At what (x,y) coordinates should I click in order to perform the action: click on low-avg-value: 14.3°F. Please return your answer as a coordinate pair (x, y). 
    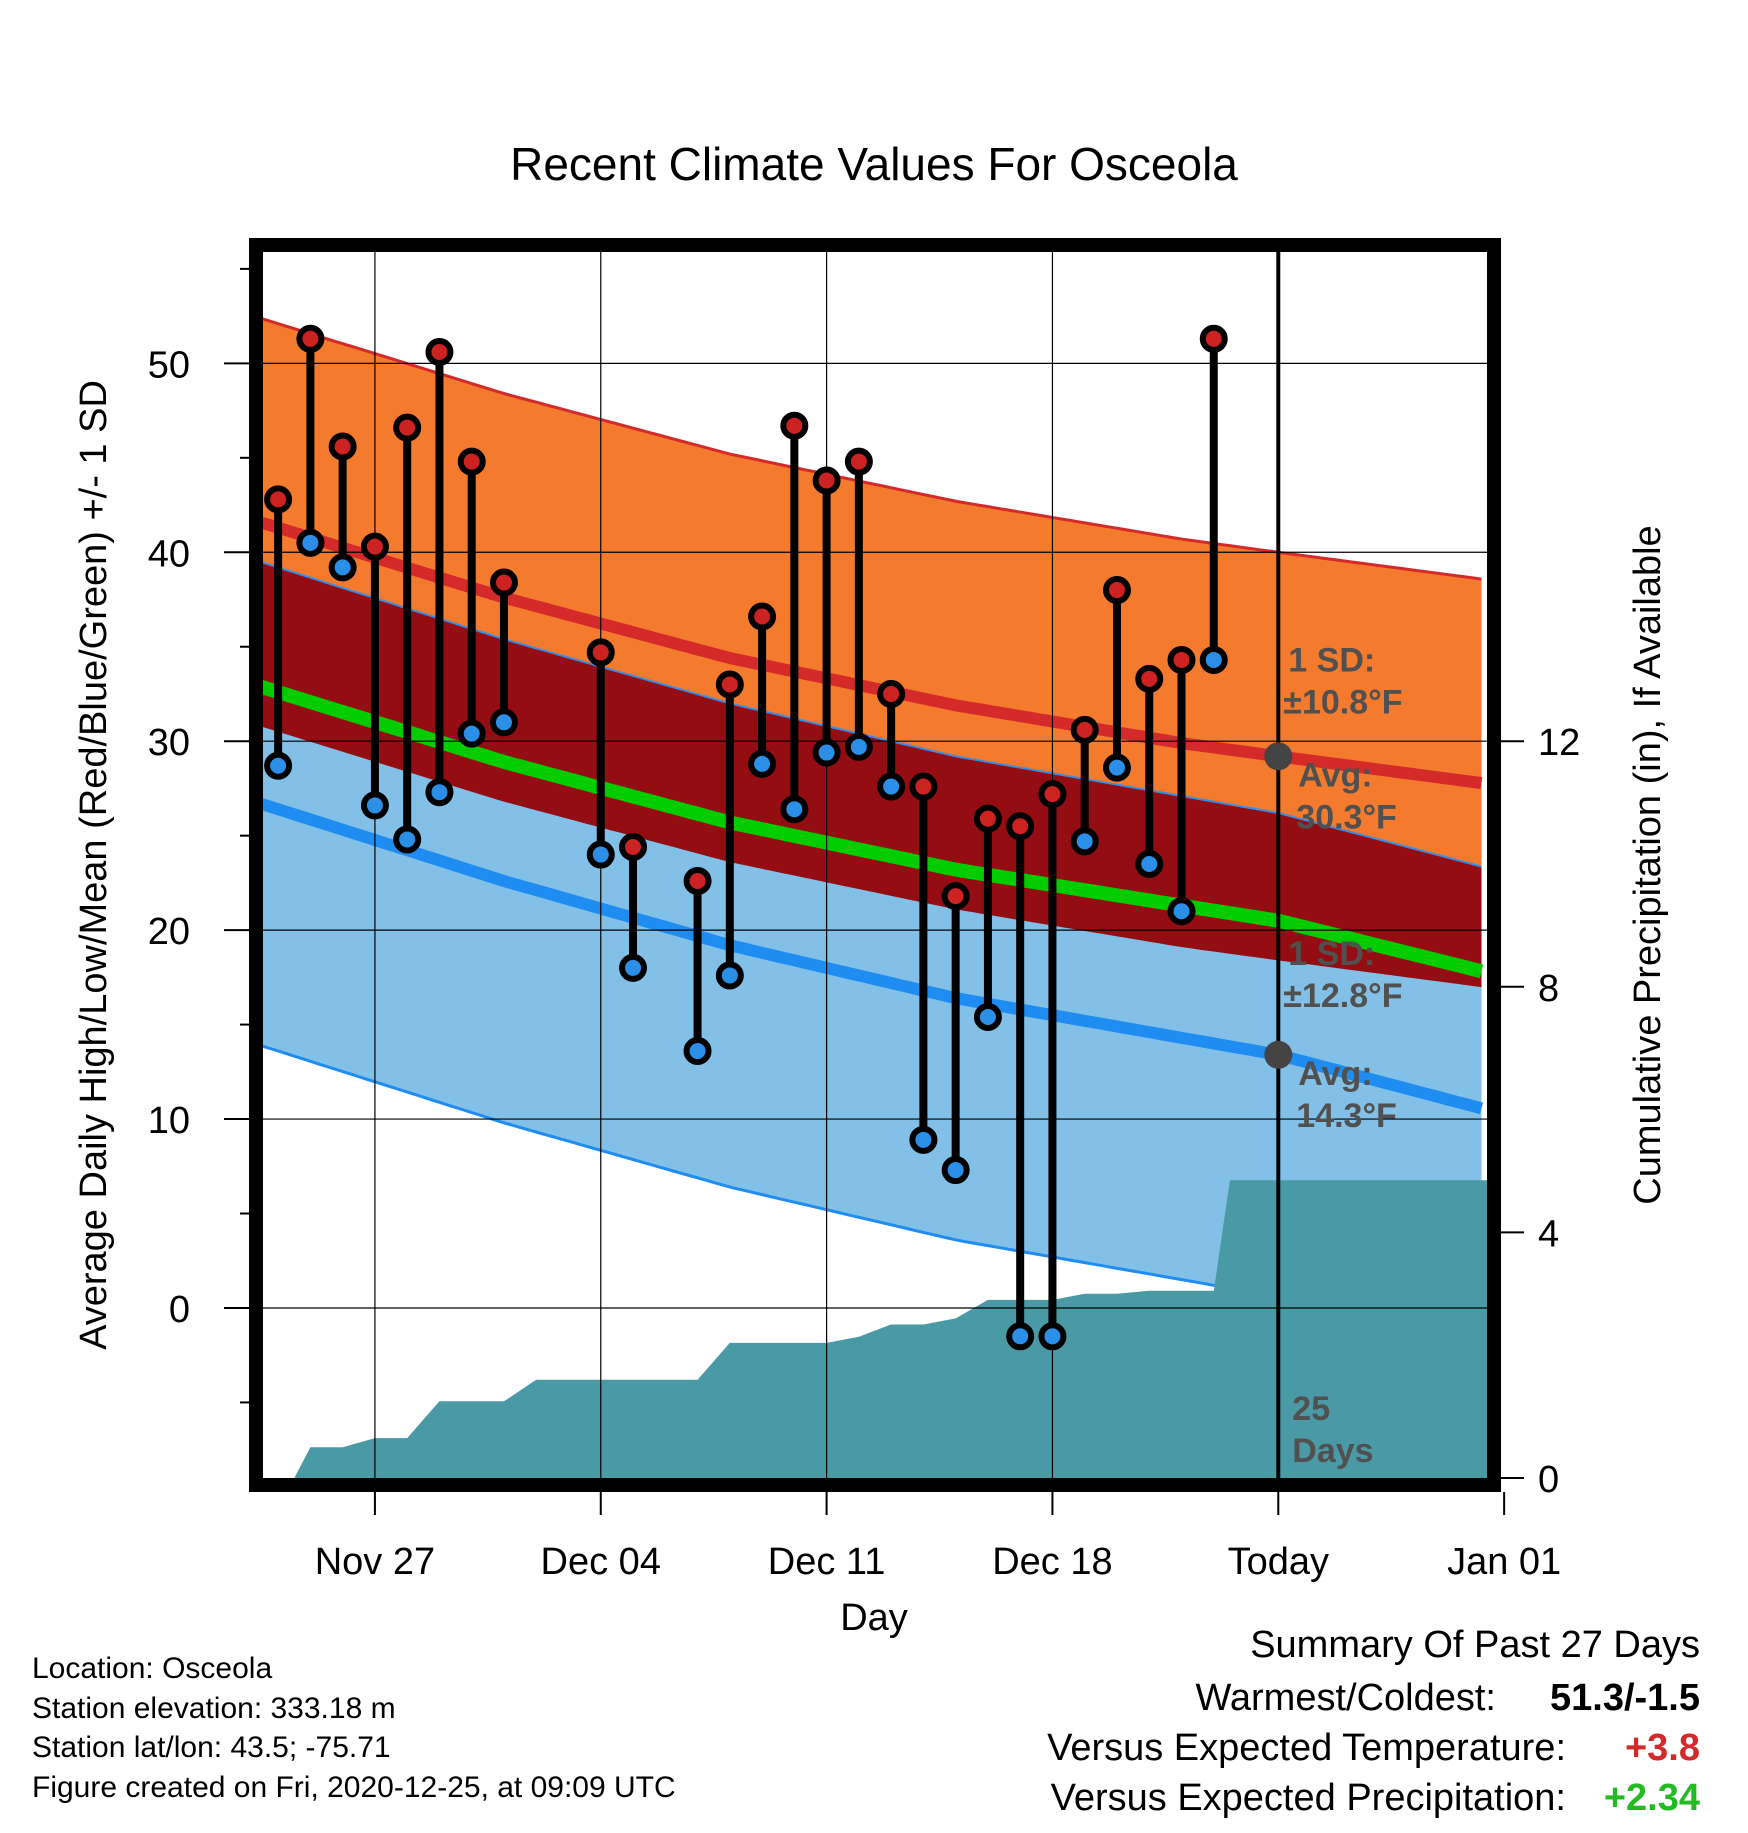
    Looking at the image, I should click on (1346, 1116).